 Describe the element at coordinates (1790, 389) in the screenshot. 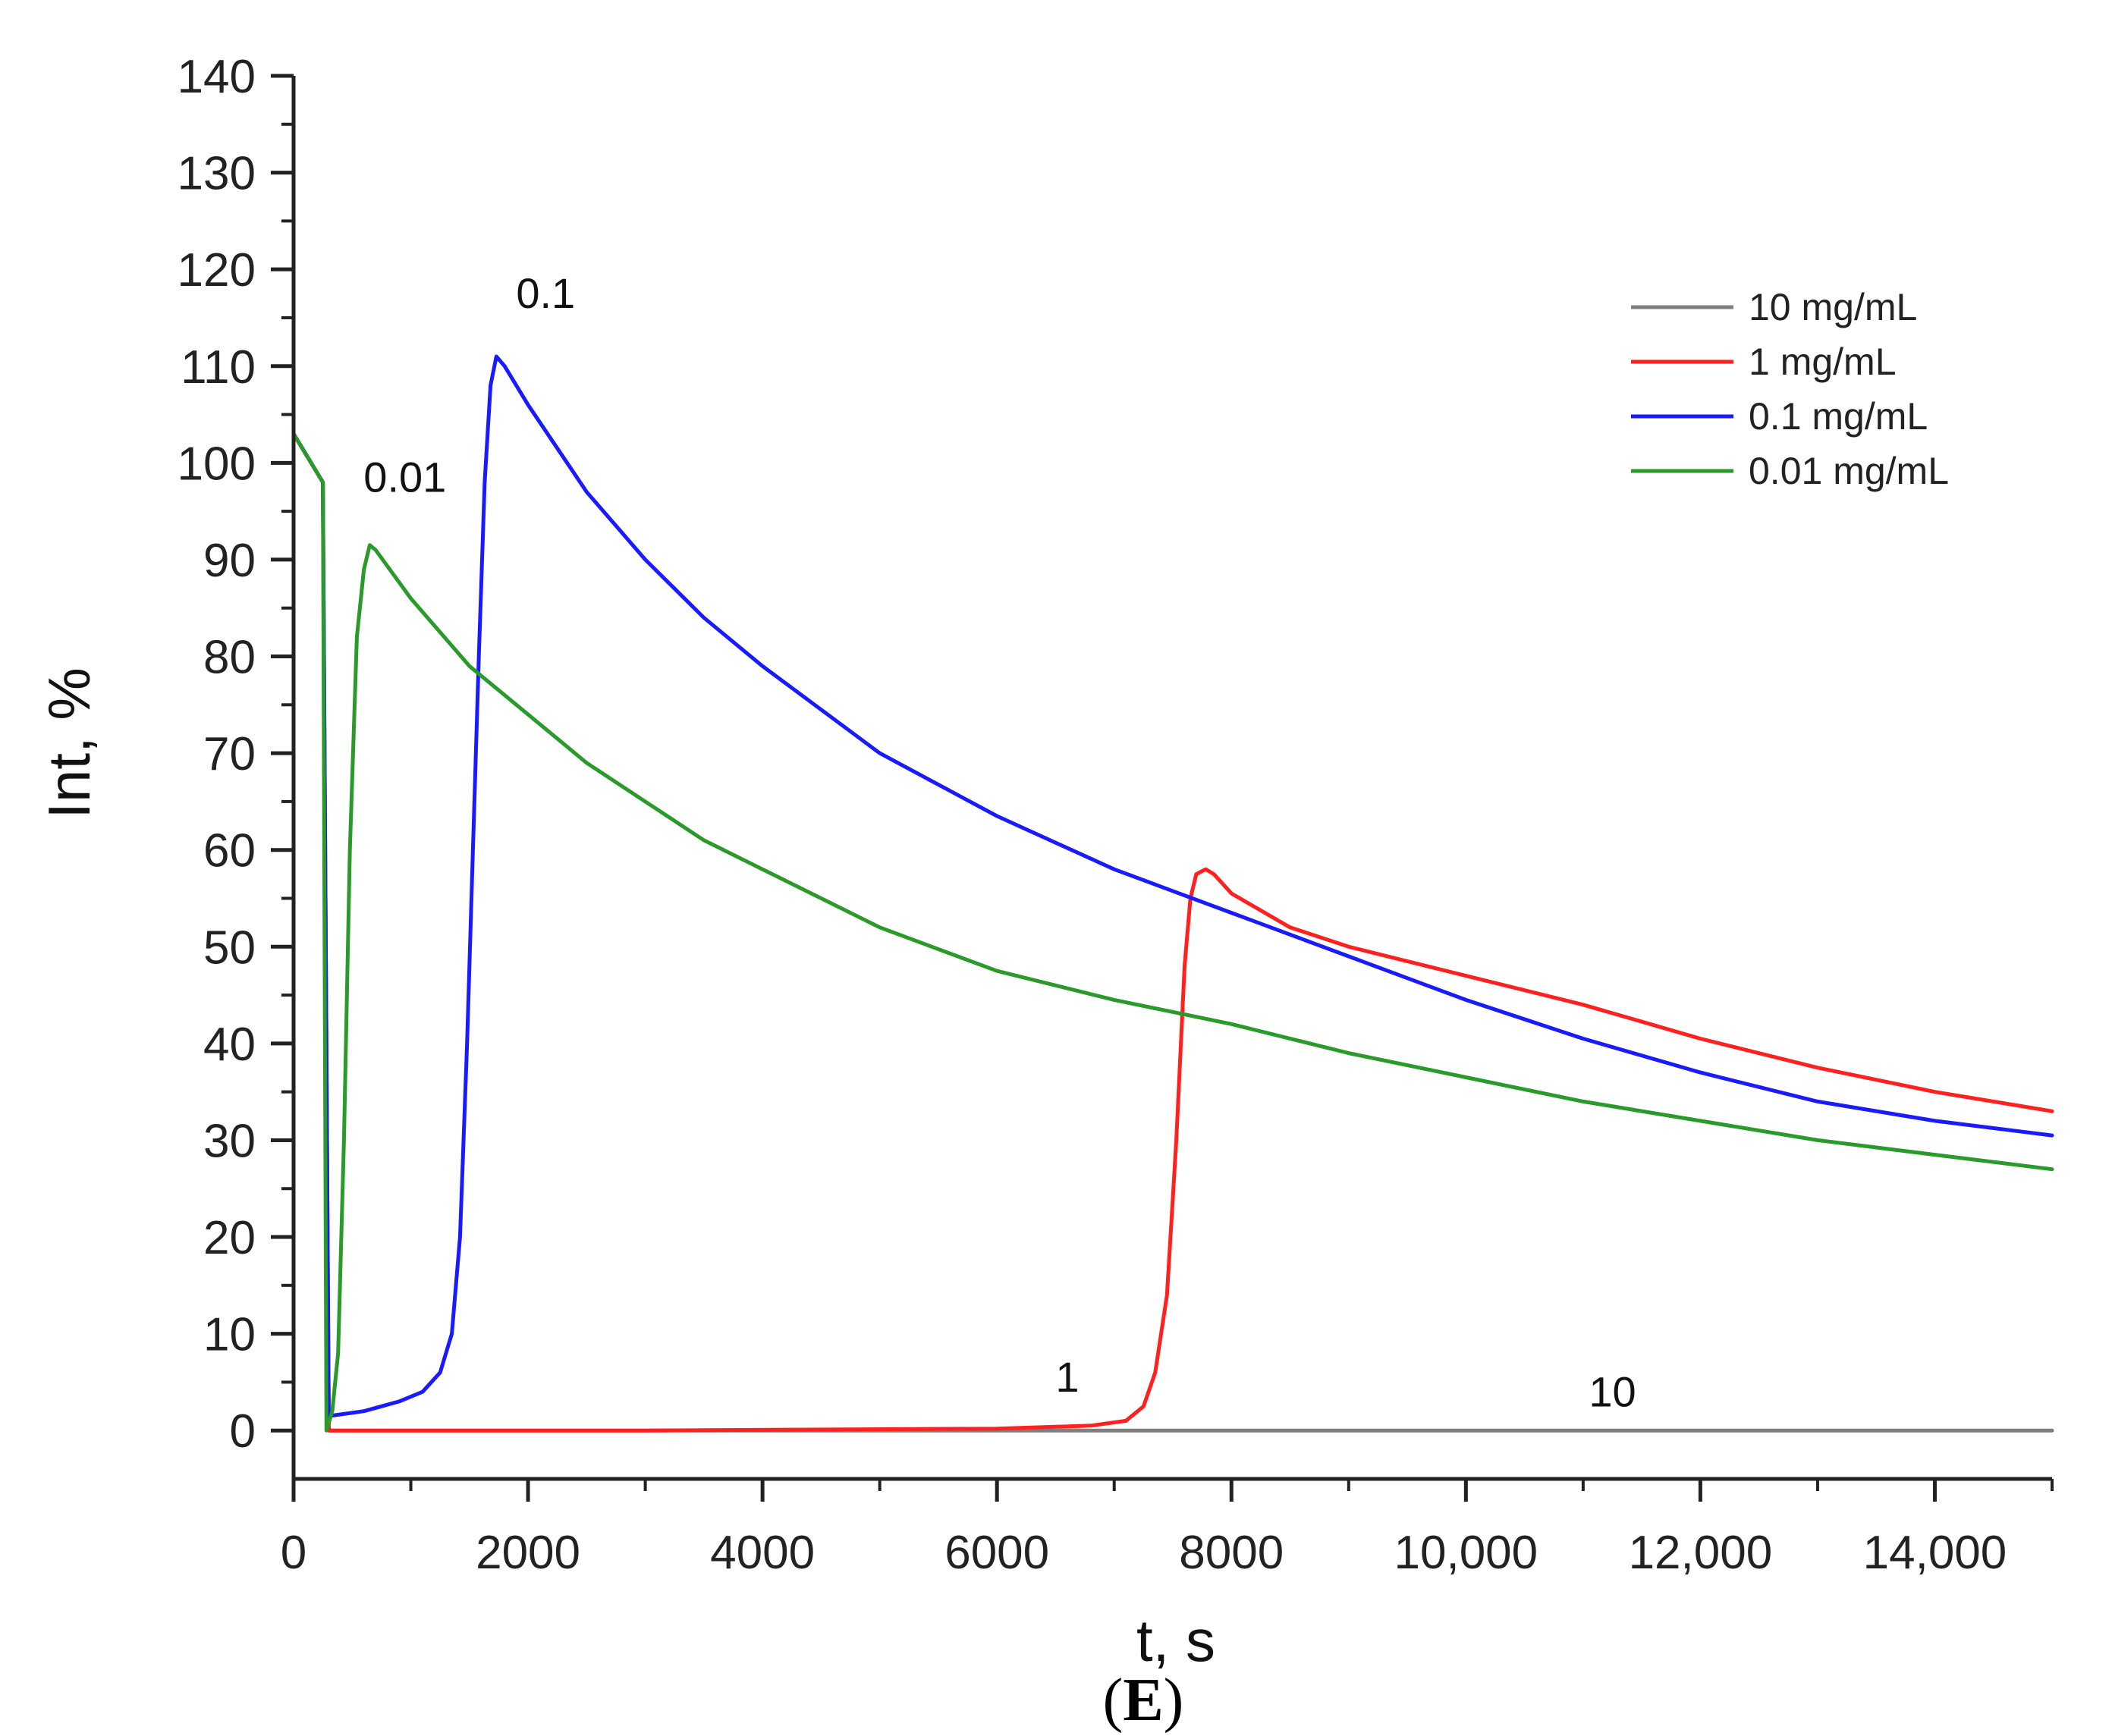

I see `legend: 10 mg/mL 1 mg/mL 0.1 mg/mL 0.01 mg/mL` at that location.